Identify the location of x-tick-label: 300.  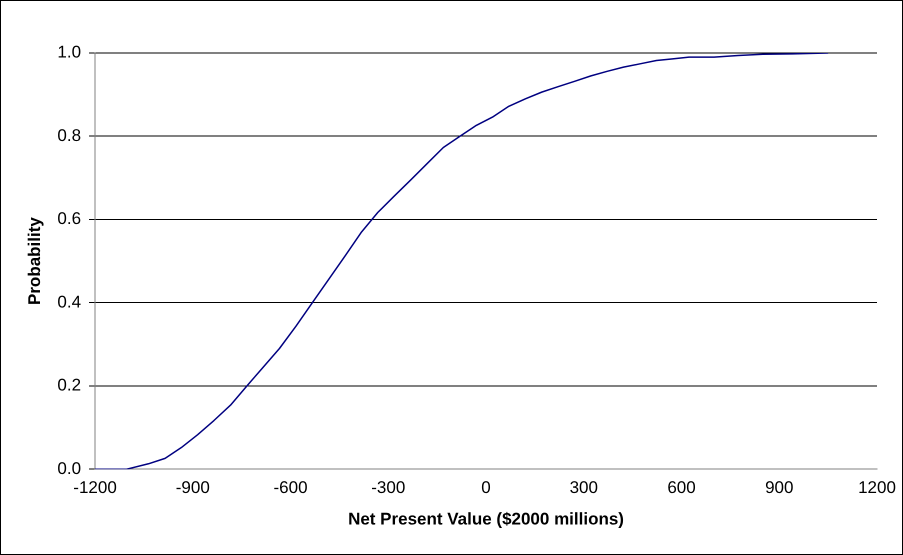
(584, 488).